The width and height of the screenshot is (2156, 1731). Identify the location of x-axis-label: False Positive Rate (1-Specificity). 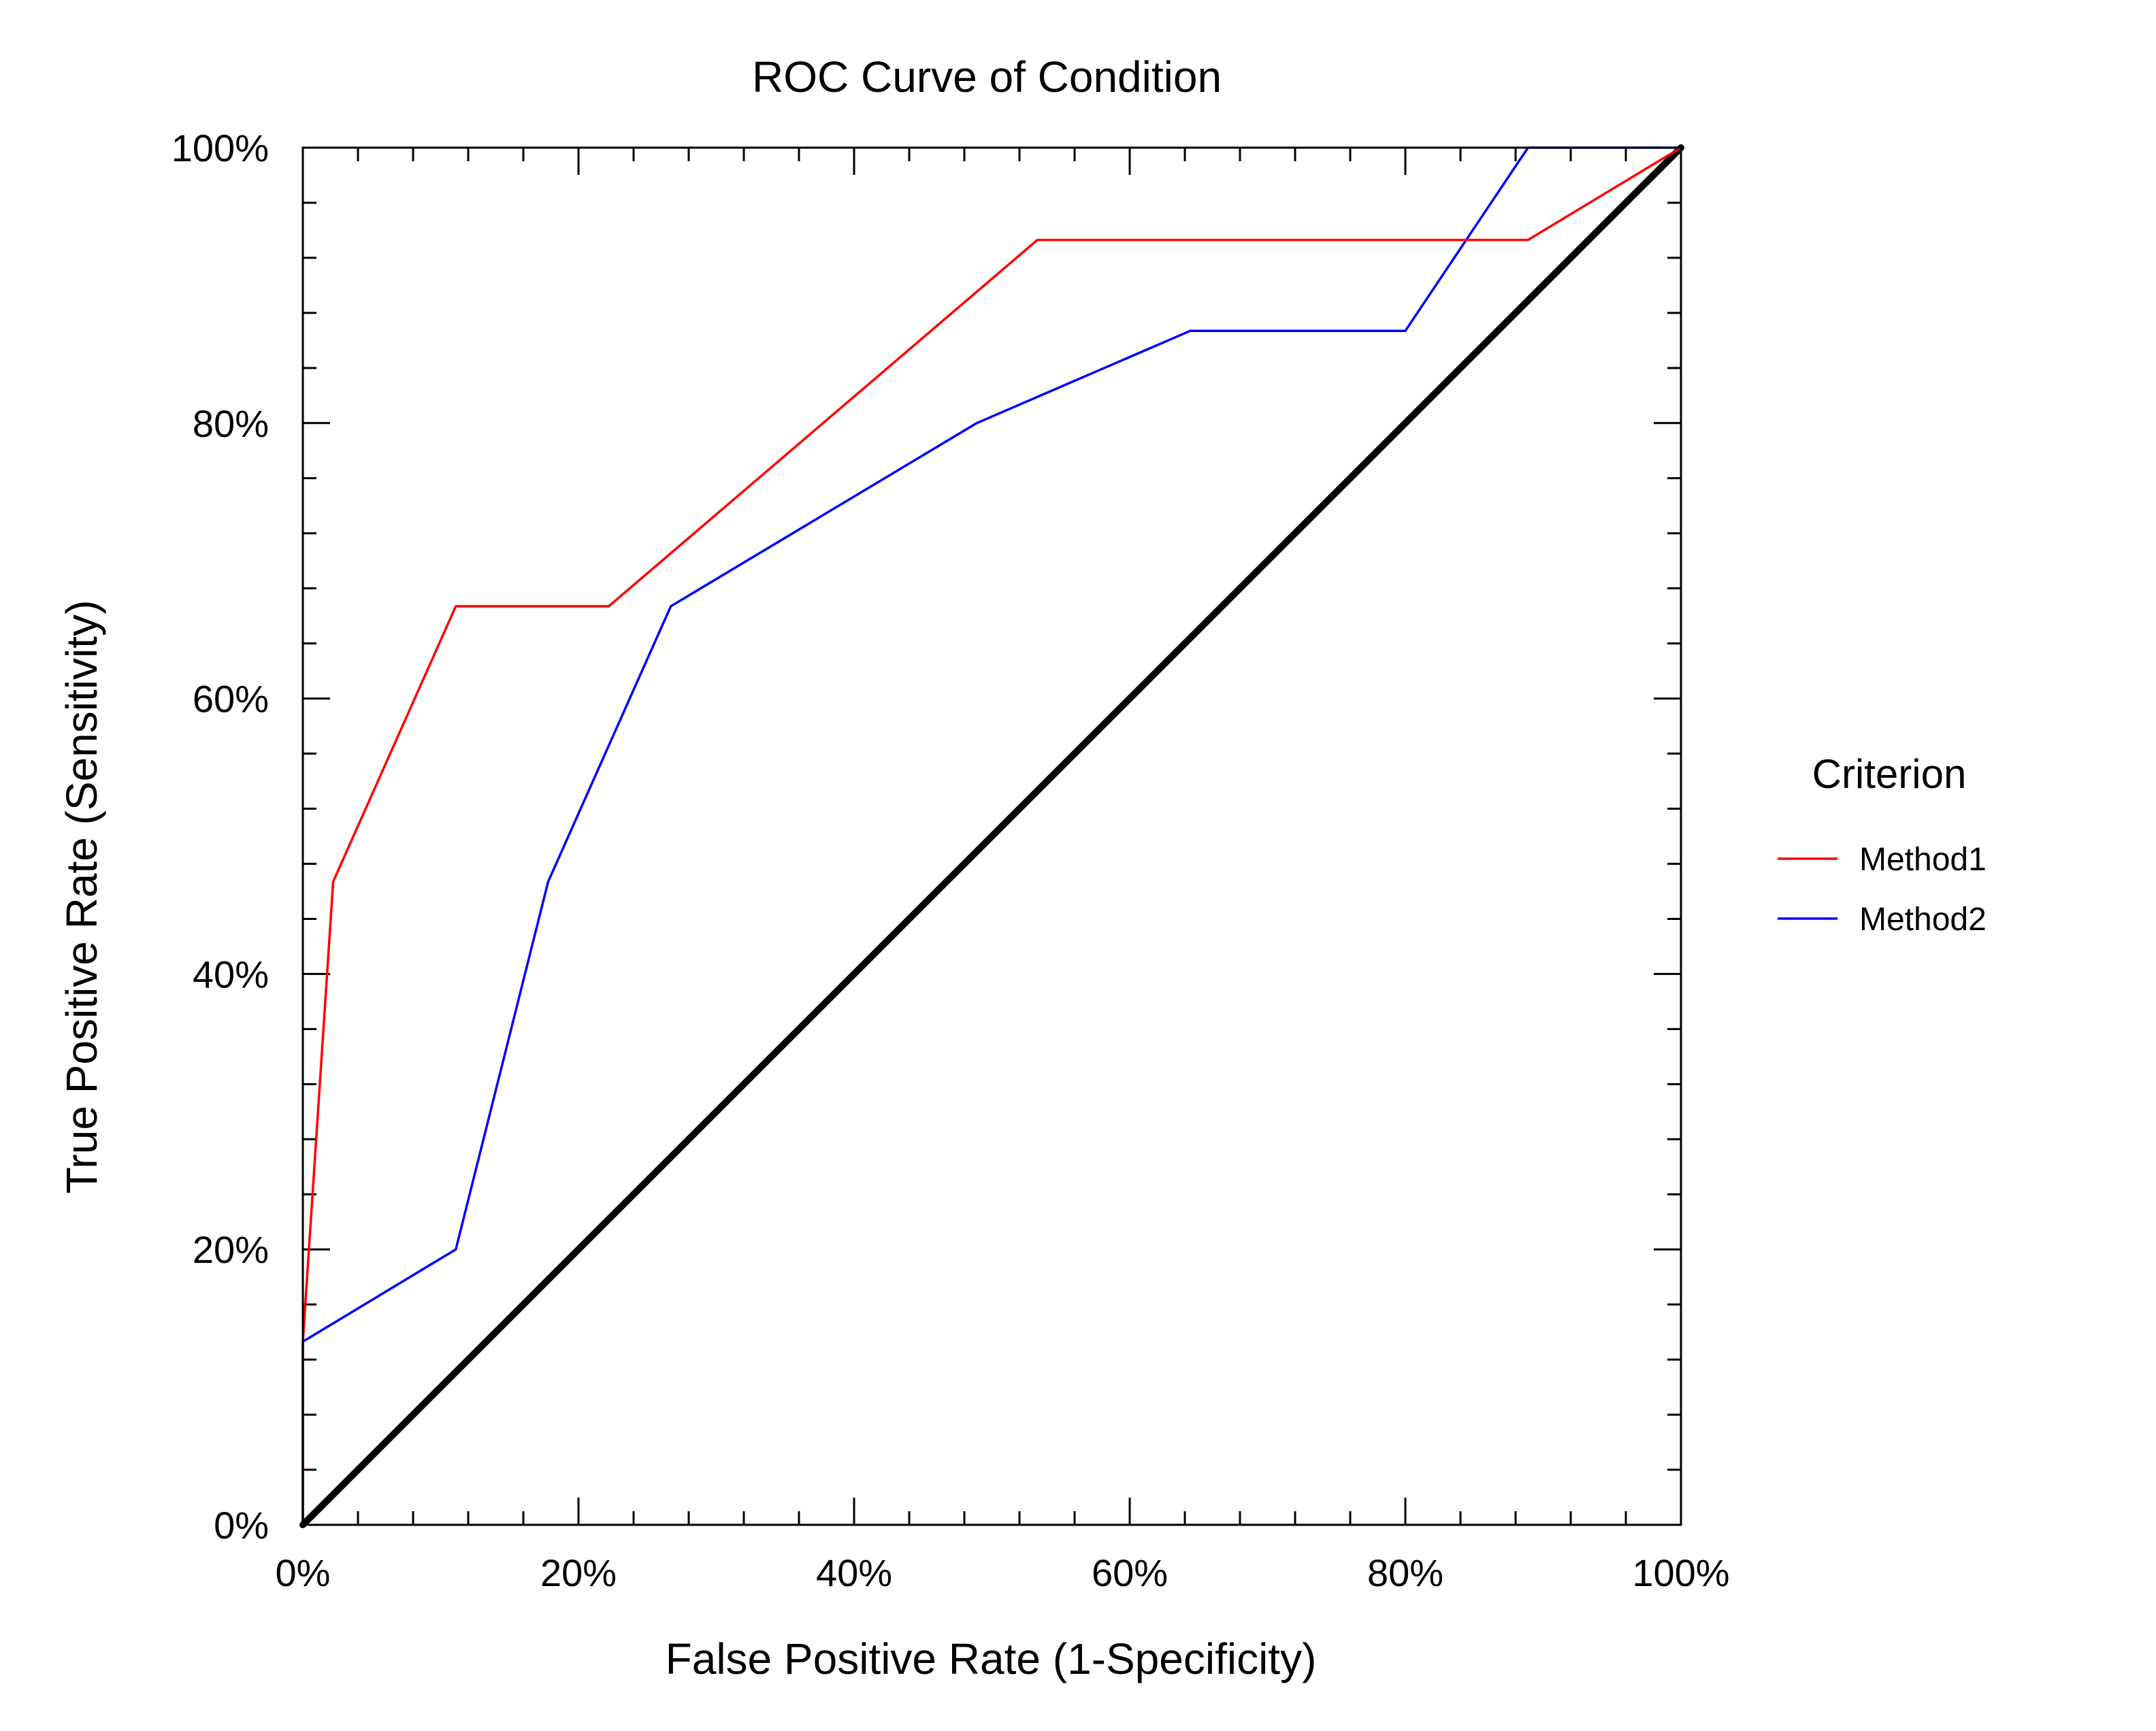
(991, 1658).